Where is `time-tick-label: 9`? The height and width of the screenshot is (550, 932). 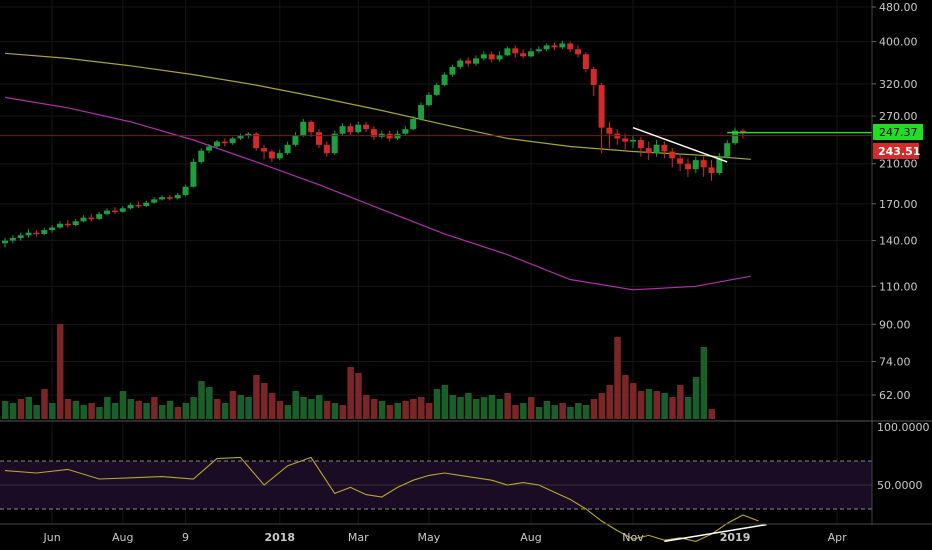 time-tick-label: 9 is located at coordinates (185, 537).